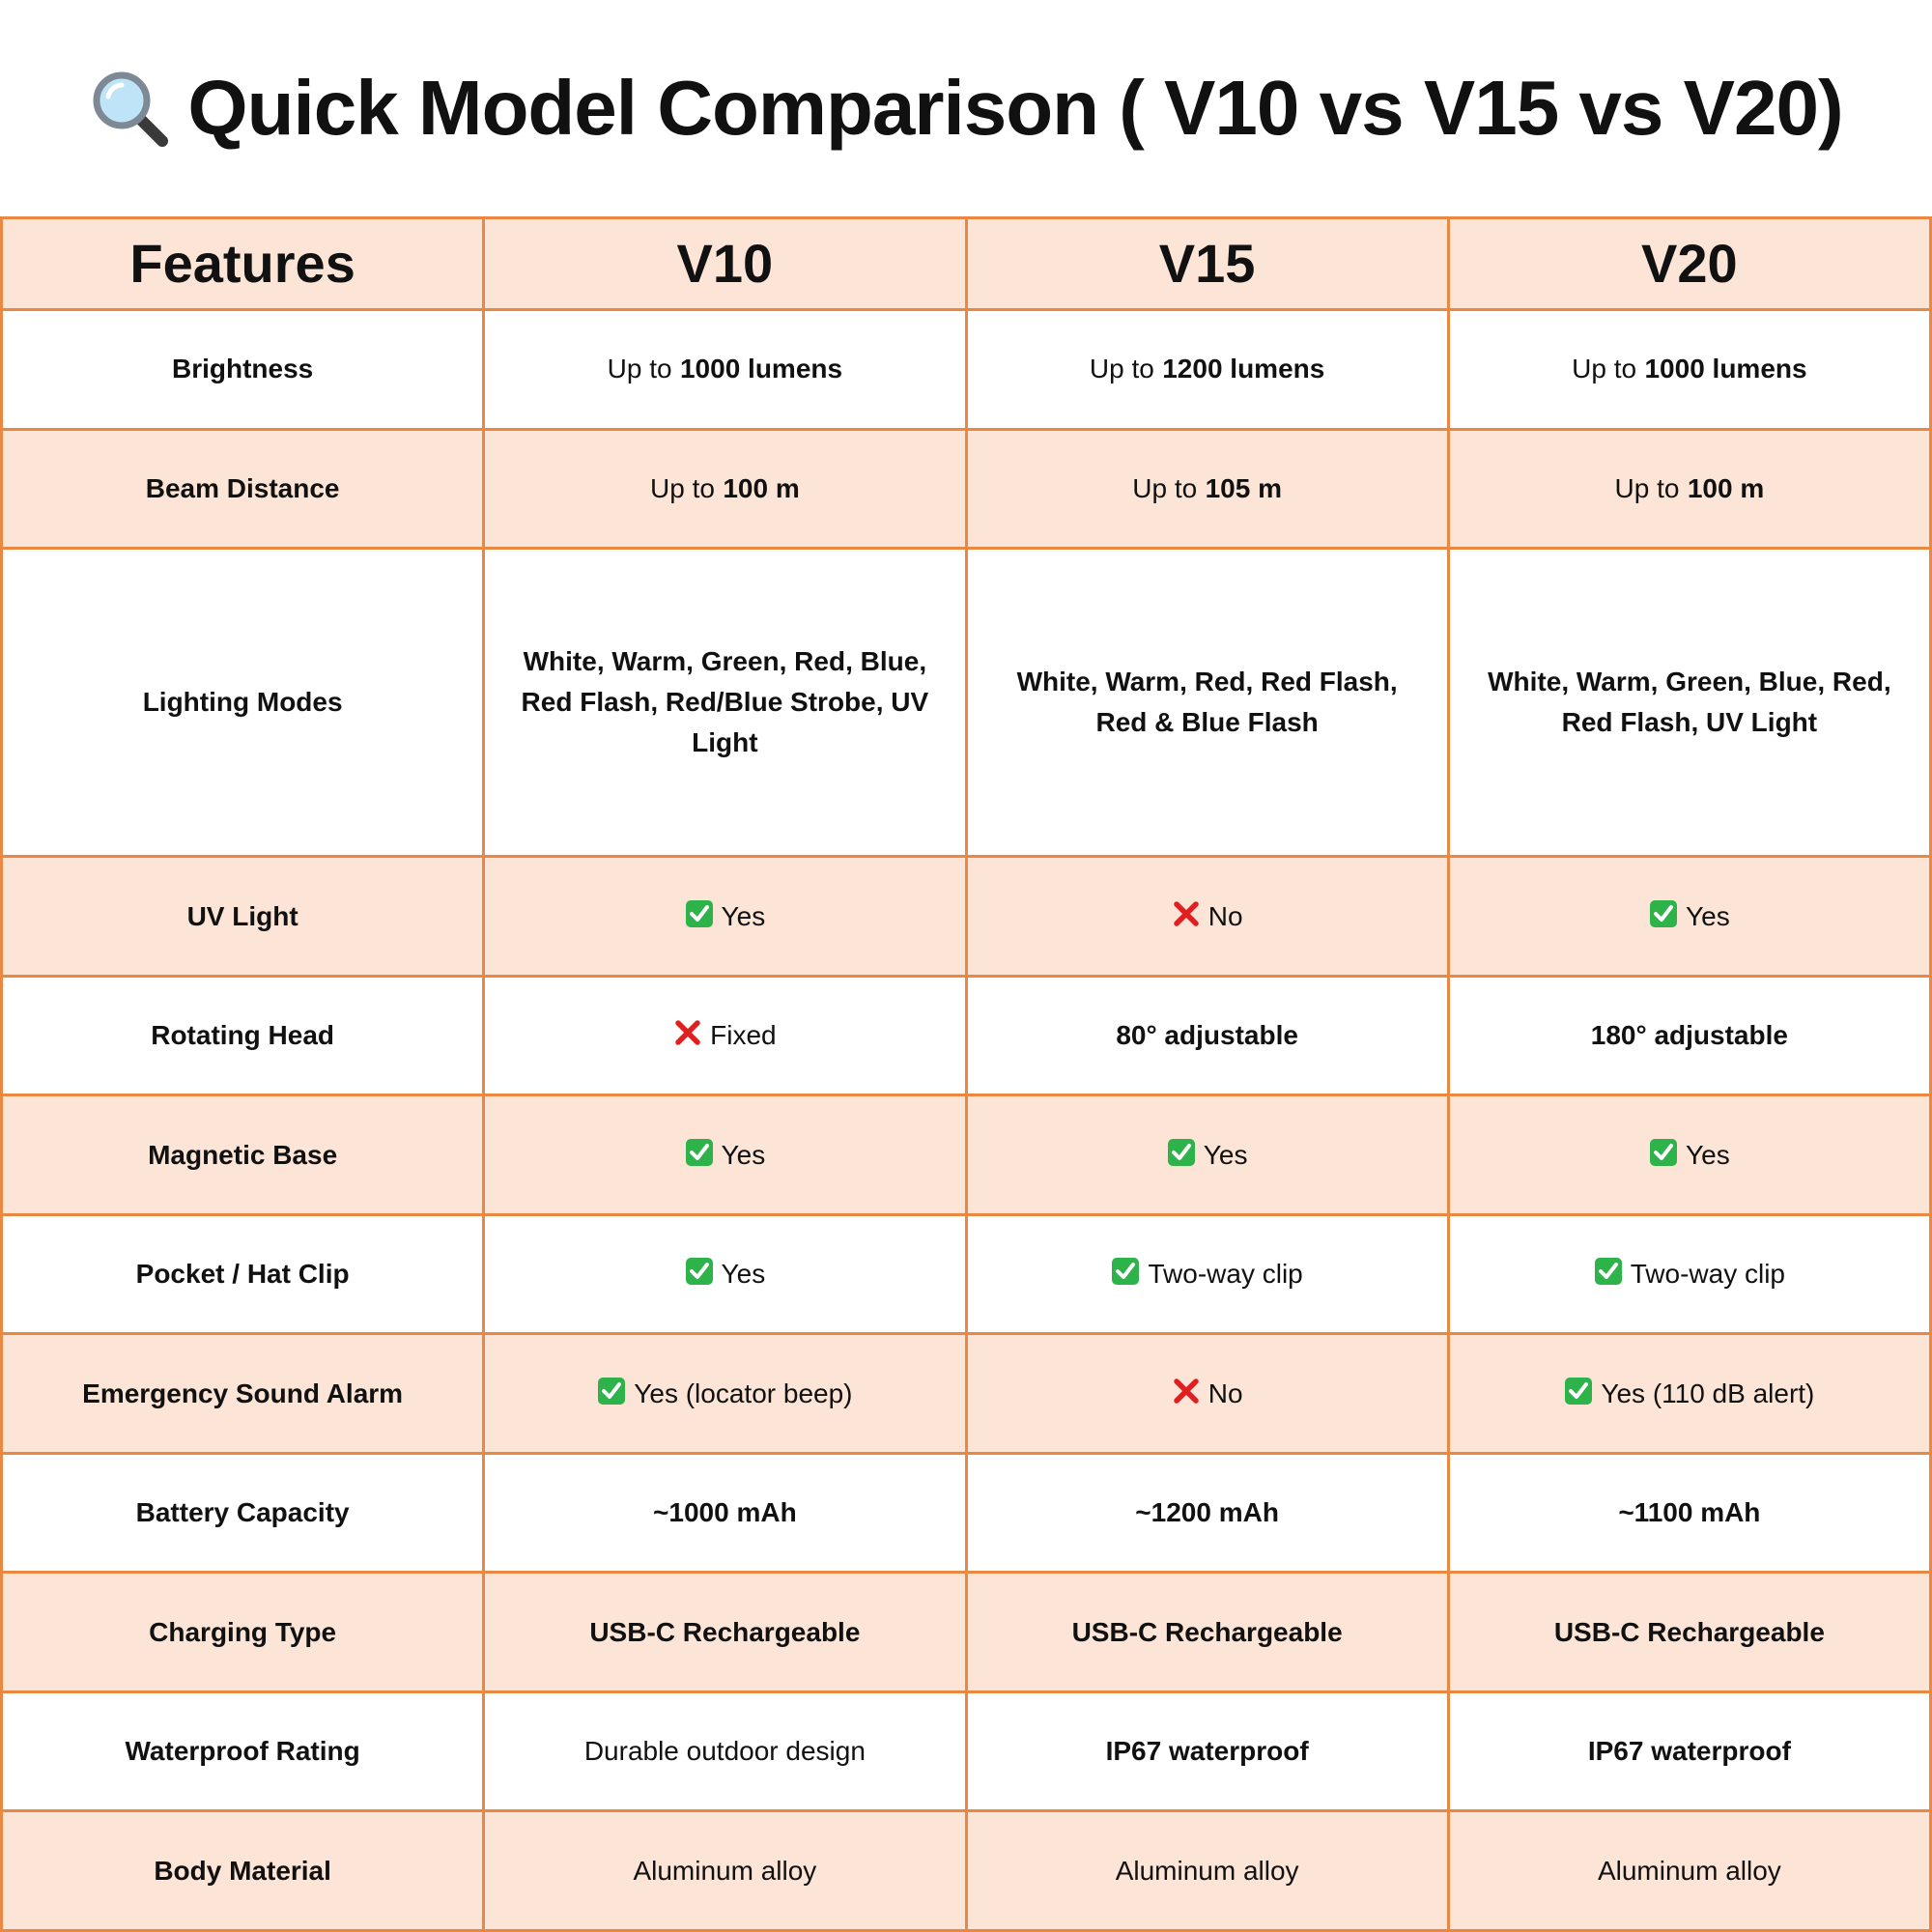 The height and width of the screenshot is (1932, 1932). I want to click on feature-cell: Beam Distance, so click(243, 489).